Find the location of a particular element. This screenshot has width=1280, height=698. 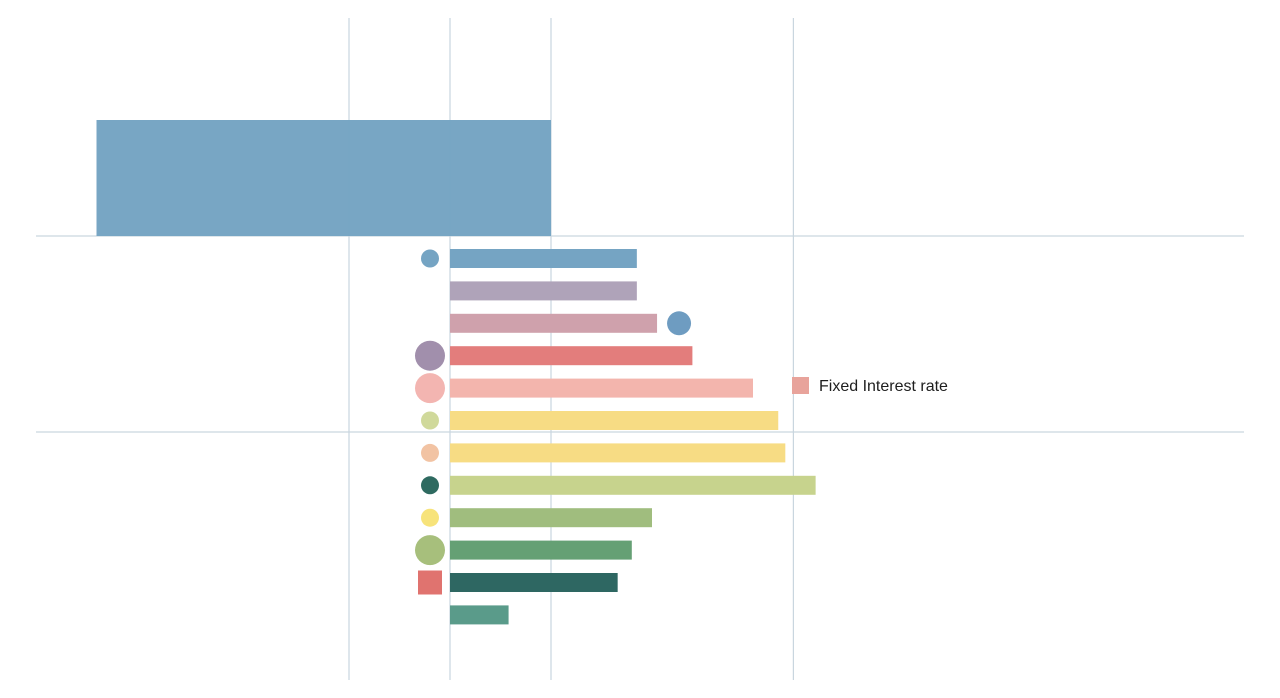

legend-label: Fixed Interest rate is located at coordinates (883, 386).